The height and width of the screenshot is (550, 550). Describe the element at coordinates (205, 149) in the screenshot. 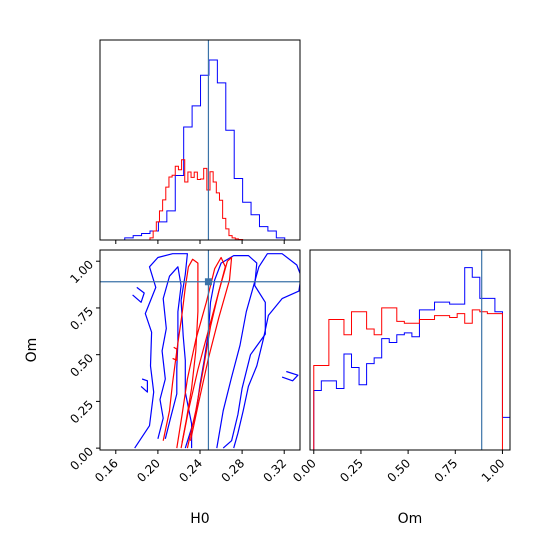

I see `h0-histogram-blue` at that location.